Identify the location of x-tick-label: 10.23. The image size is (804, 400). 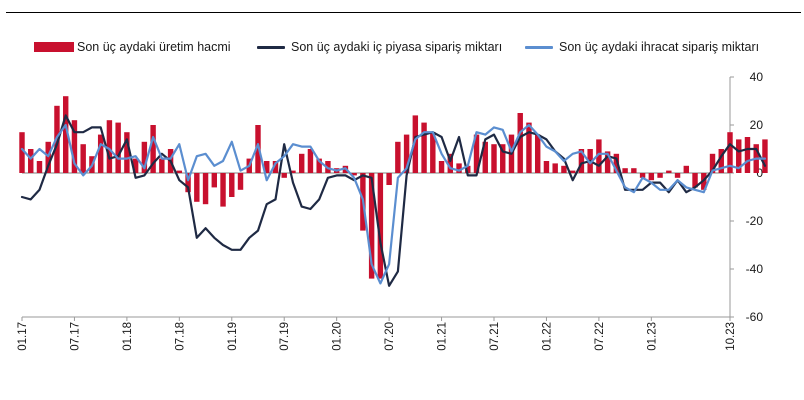
(731, 336).